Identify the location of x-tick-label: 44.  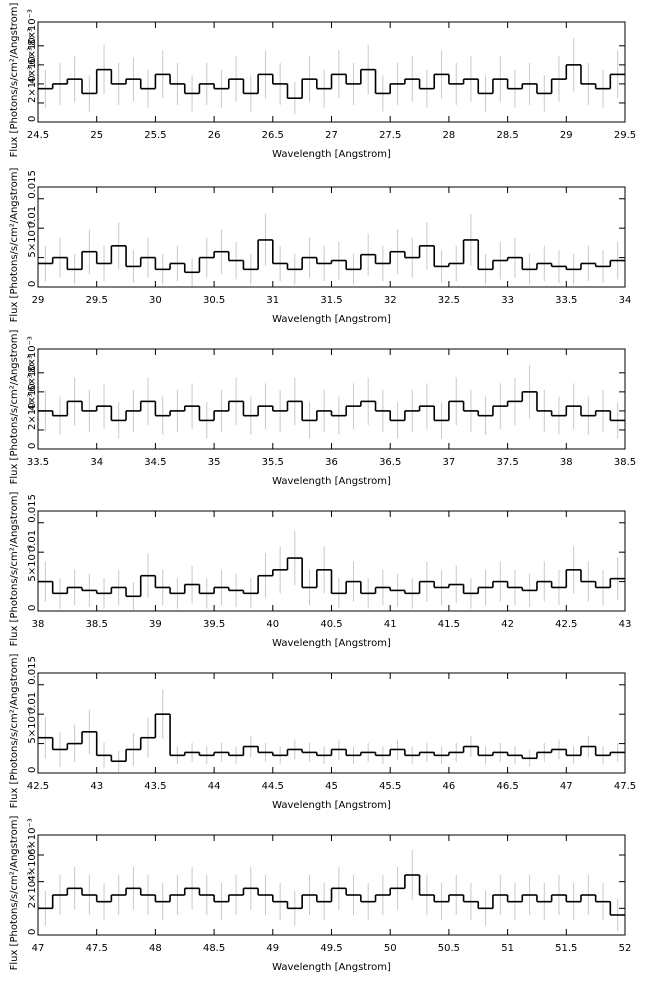
(214, 786).